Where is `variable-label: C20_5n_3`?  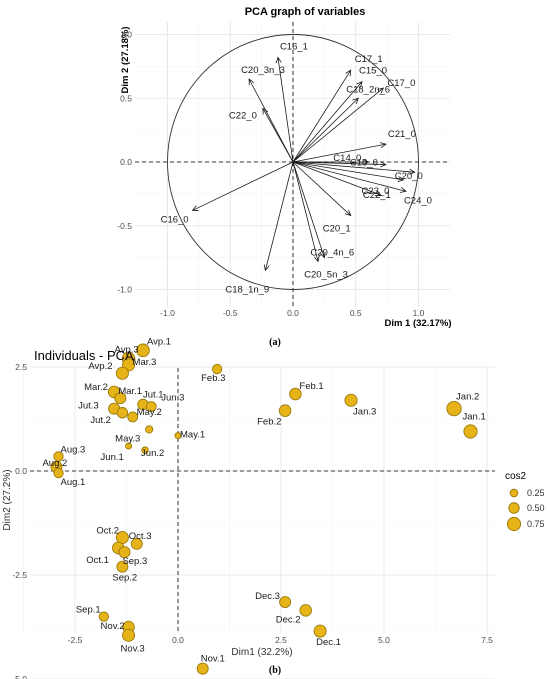
variable-label: C20_5n_3 is located at coordinates (326, 274).